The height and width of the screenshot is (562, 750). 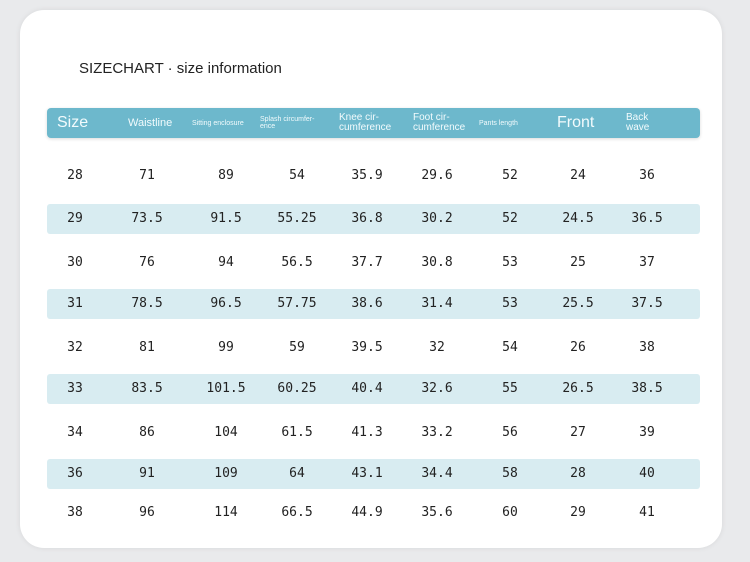 What do you see at coordinates (578, 303) in the screenshot?
I see `cell-front: 25.5` at bounding box center [578, 303].